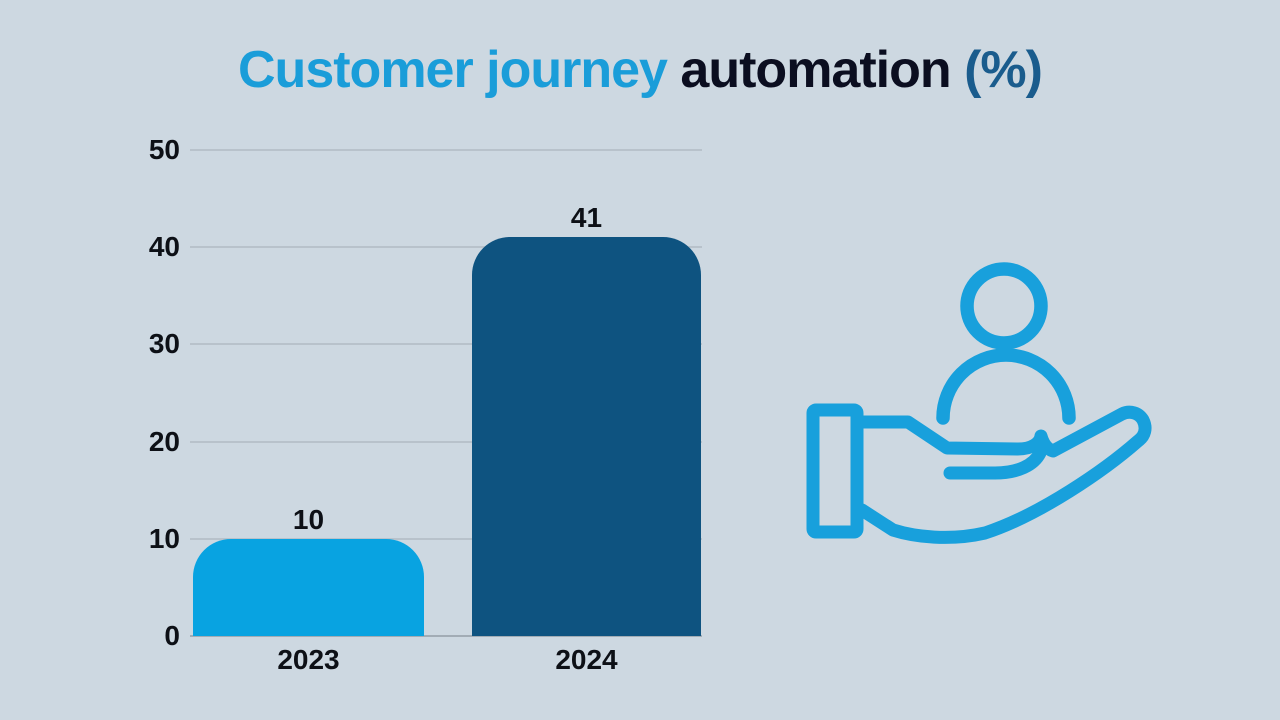  I want to click on chart-title: Customer journey automation (%), so click(640, 70).